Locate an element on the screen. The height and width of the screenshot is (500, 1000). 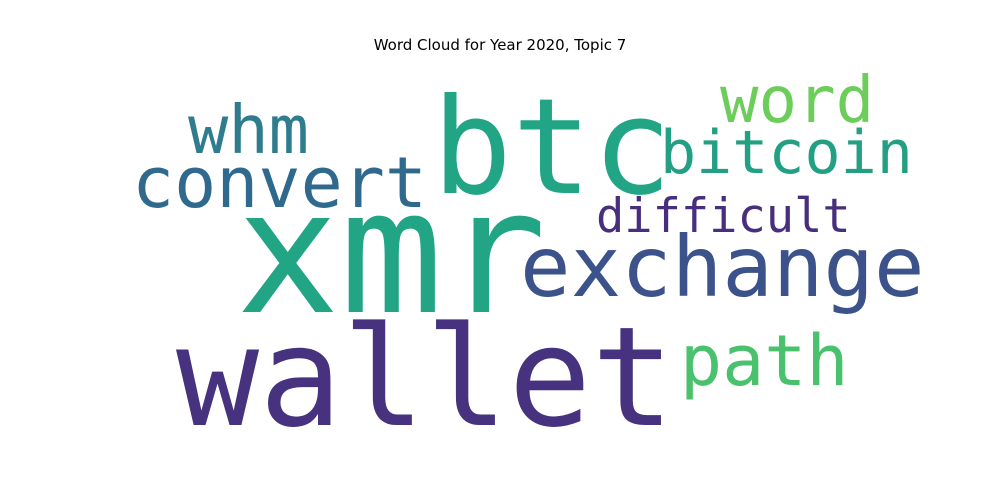
word-path: path is located at coordinates (764, 361).